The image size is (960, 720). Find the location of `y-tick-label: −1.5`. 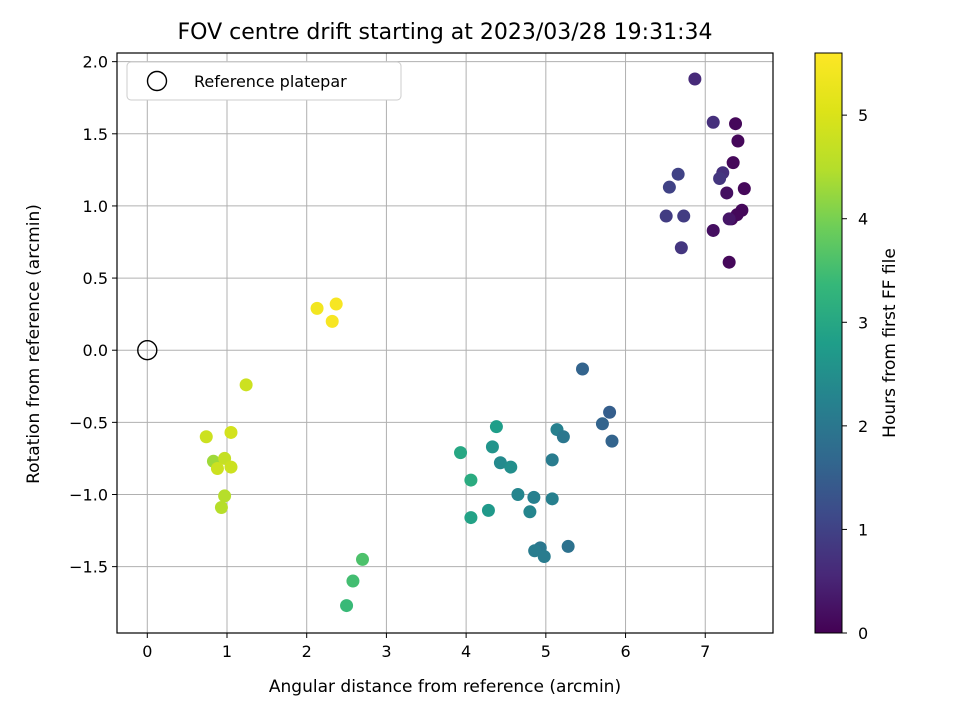

y-tick-label: −1.5 is located at coordinates (88, 567).